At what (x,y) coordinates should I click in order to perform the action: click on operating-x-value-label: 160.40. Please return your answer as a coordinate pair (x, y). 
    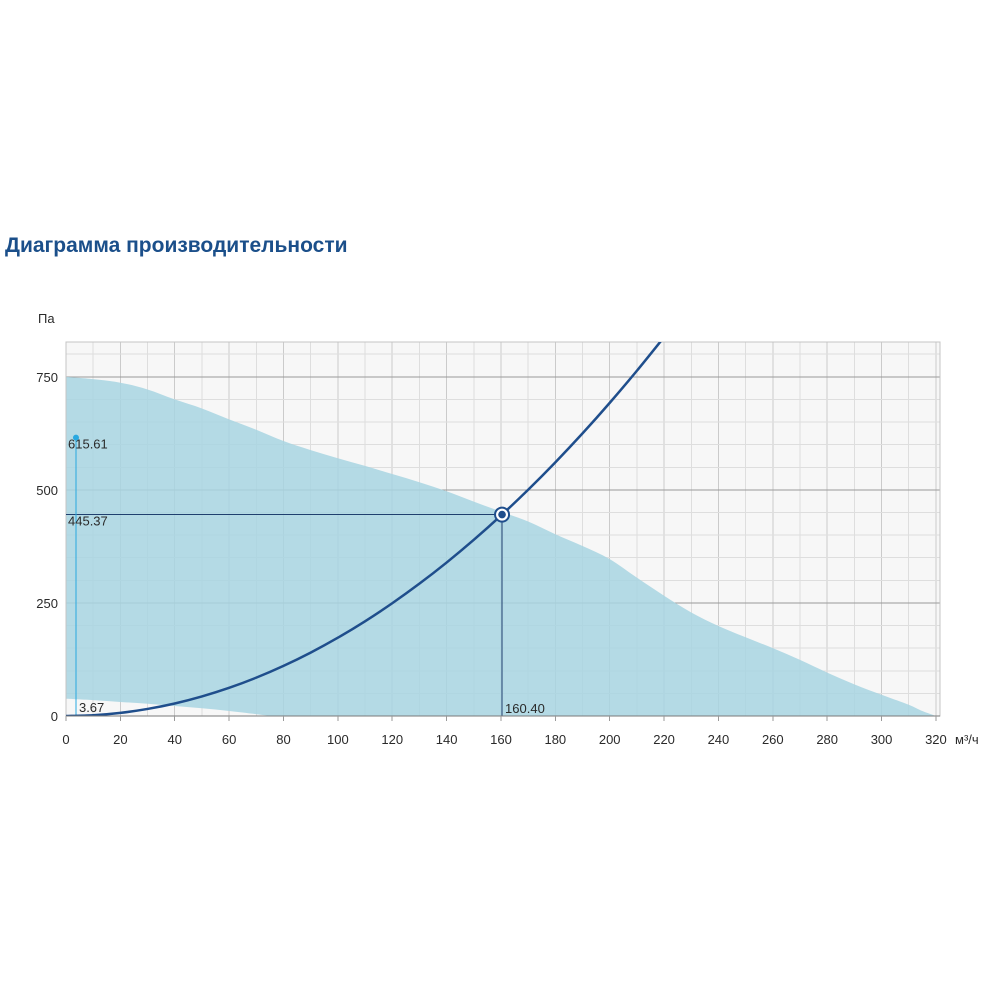
    Looking at the image, I should click on (525, 708).